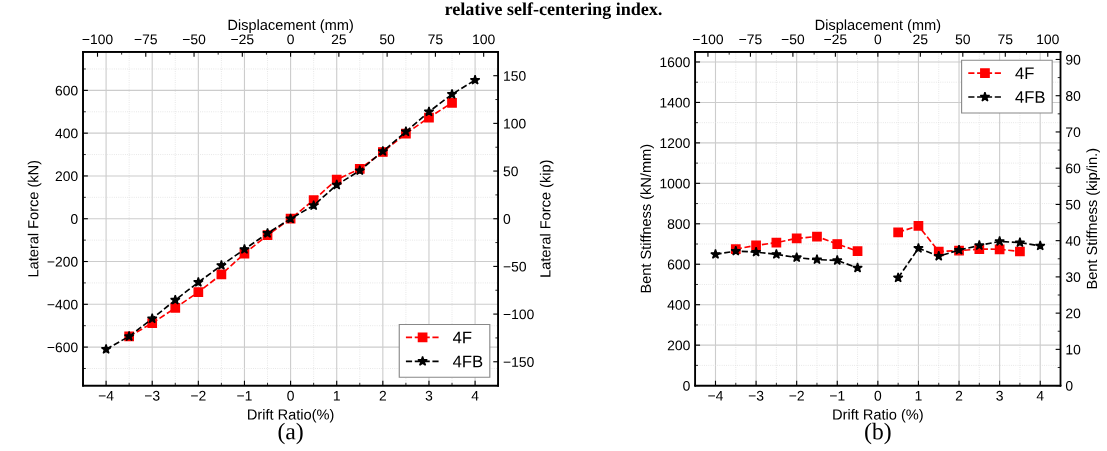  Describe the element at coordinates (878, 433) in the screenshot. I see `text: (b)` at that location.